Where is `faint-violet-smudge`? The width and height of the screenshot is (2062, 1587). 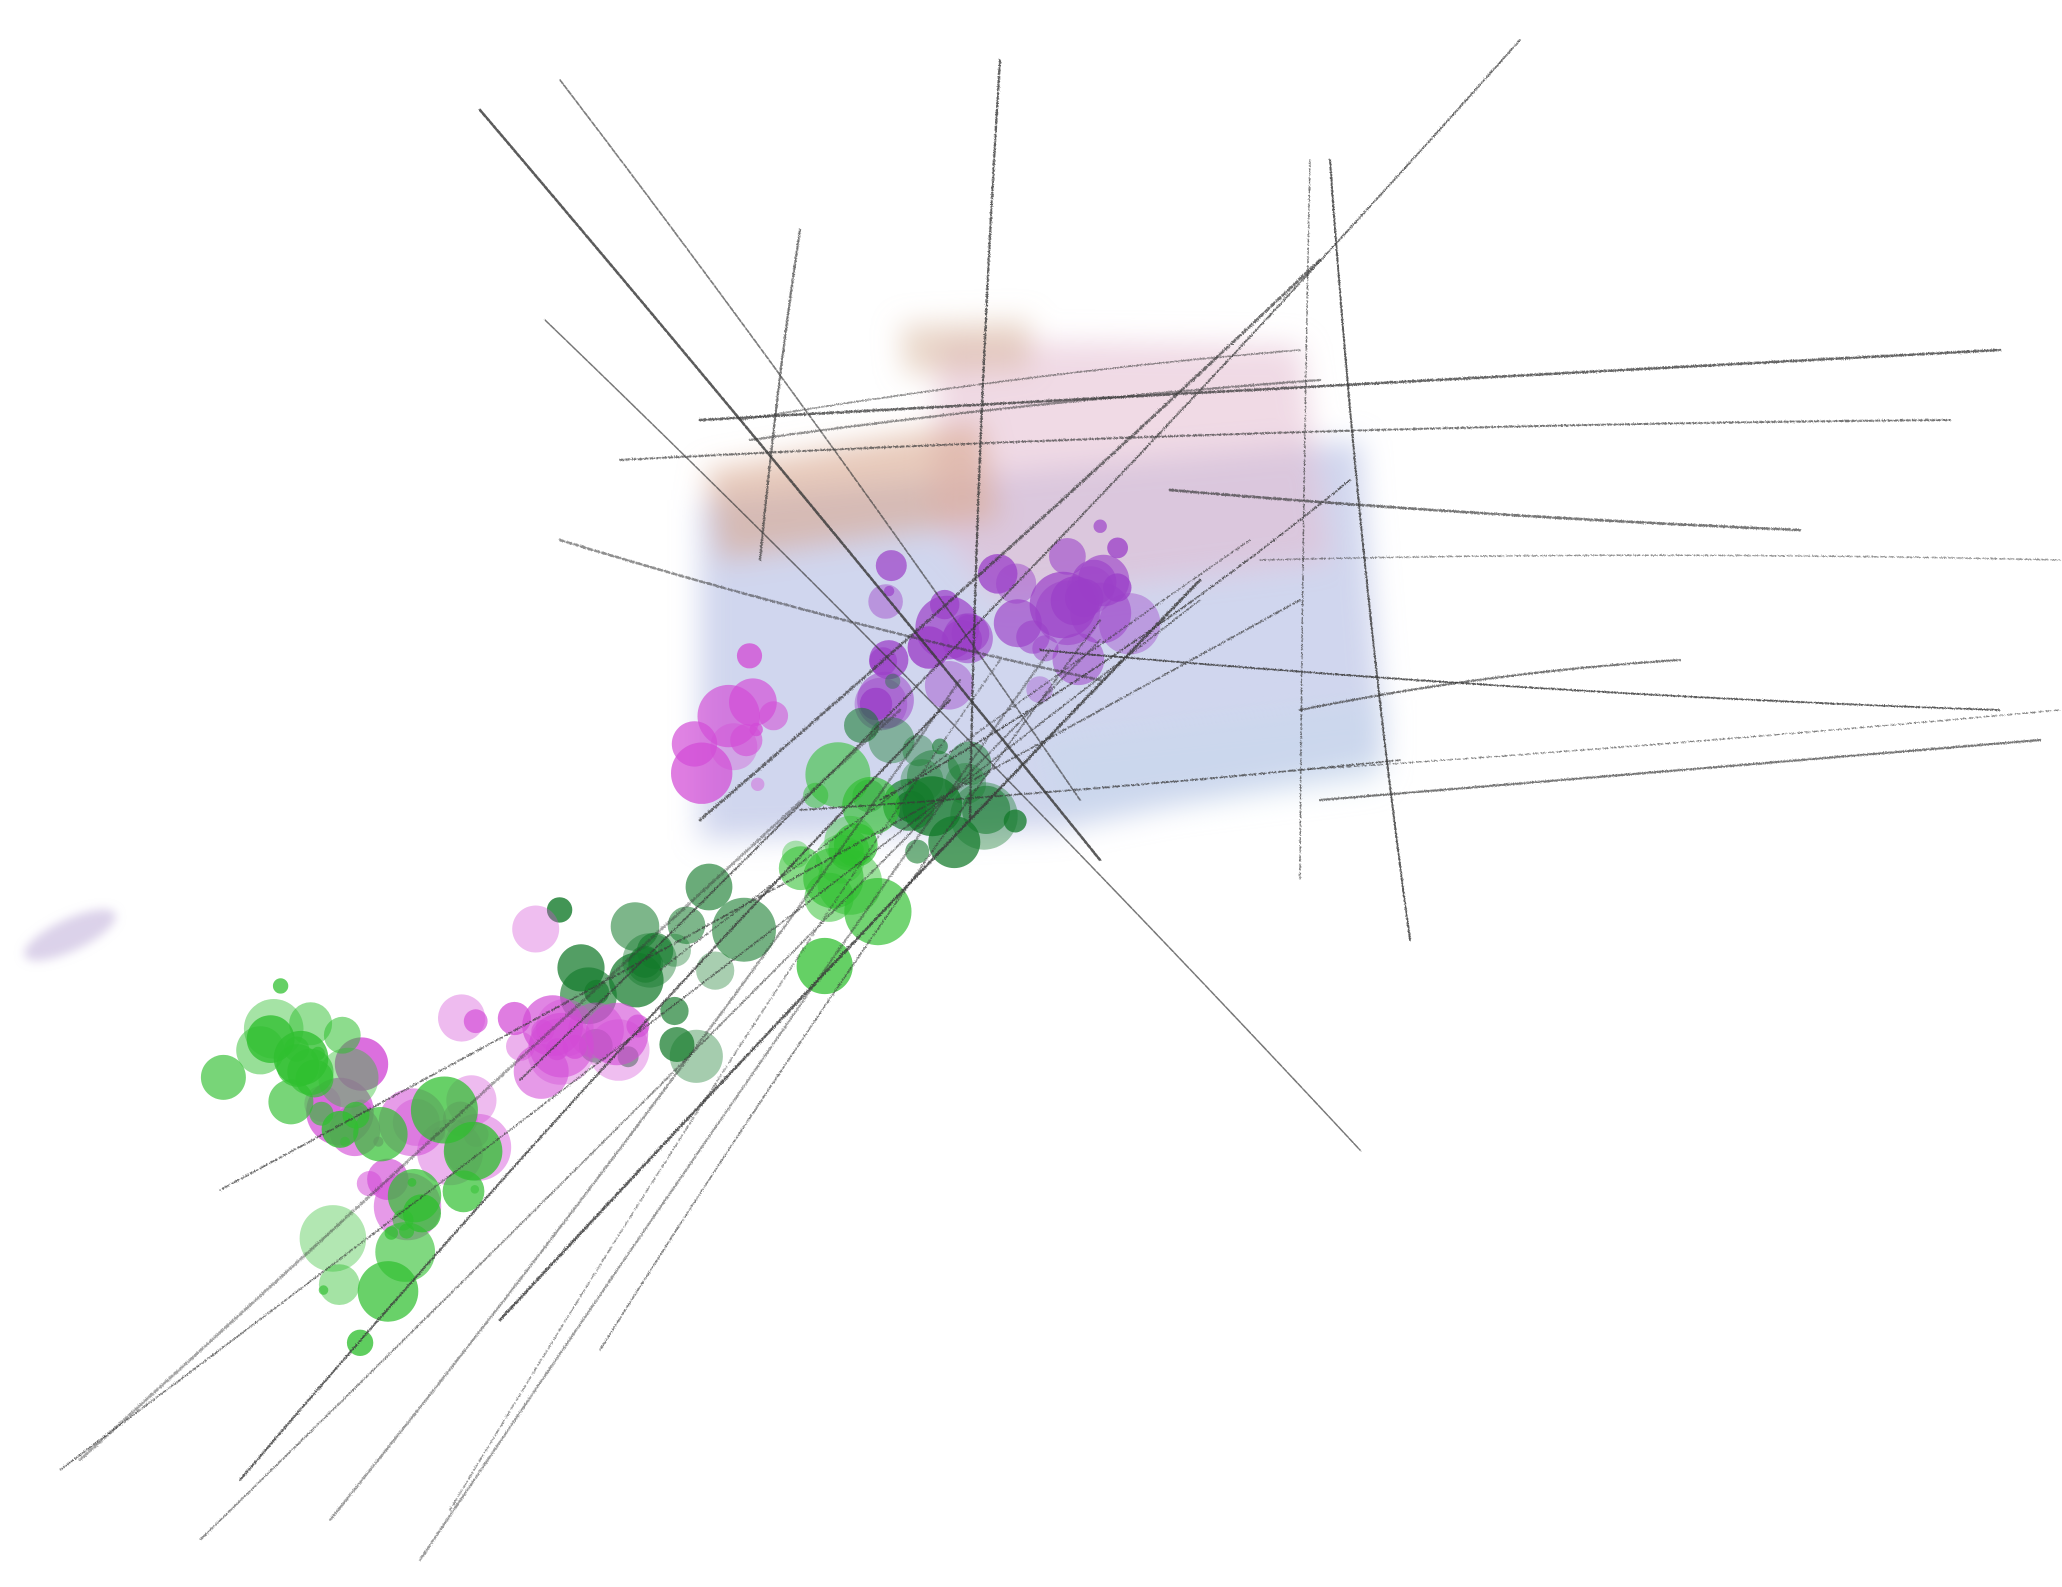 faint-violet-smudge is located at coordinates (70, 935).